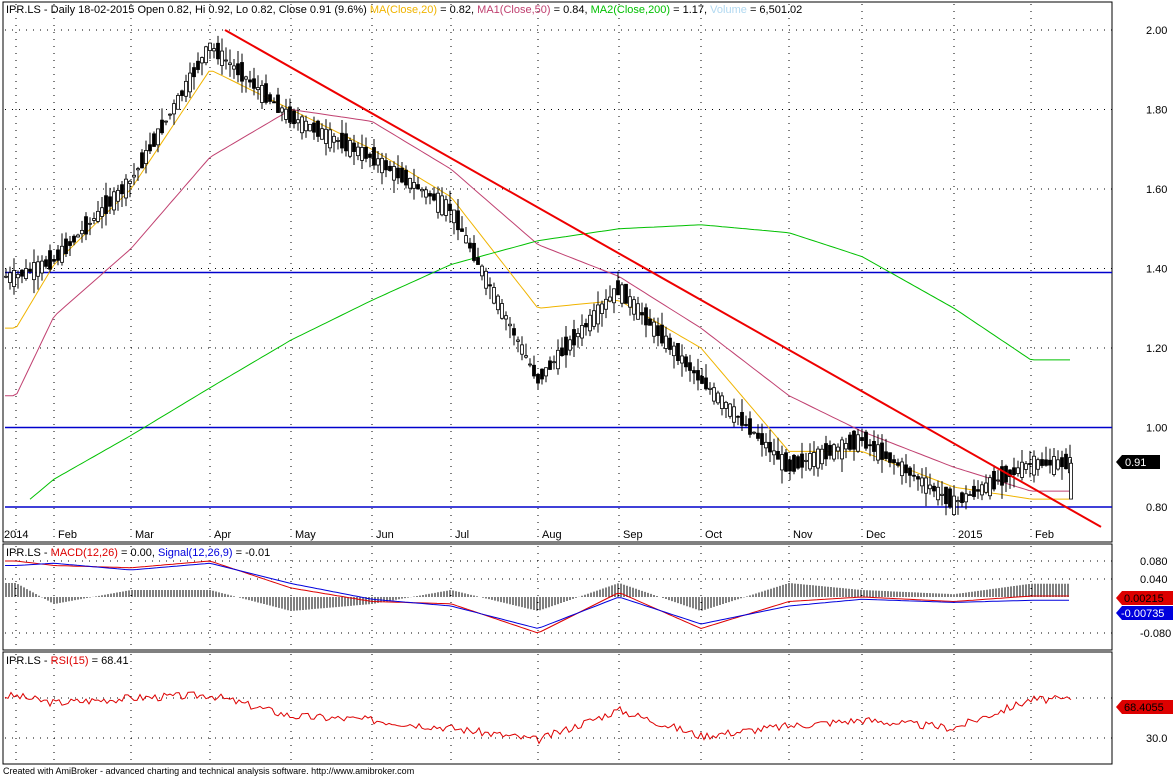 The width and height of the screenshot is (1173, 781). I want to click on x-tick: Apr, so click(222, 535).